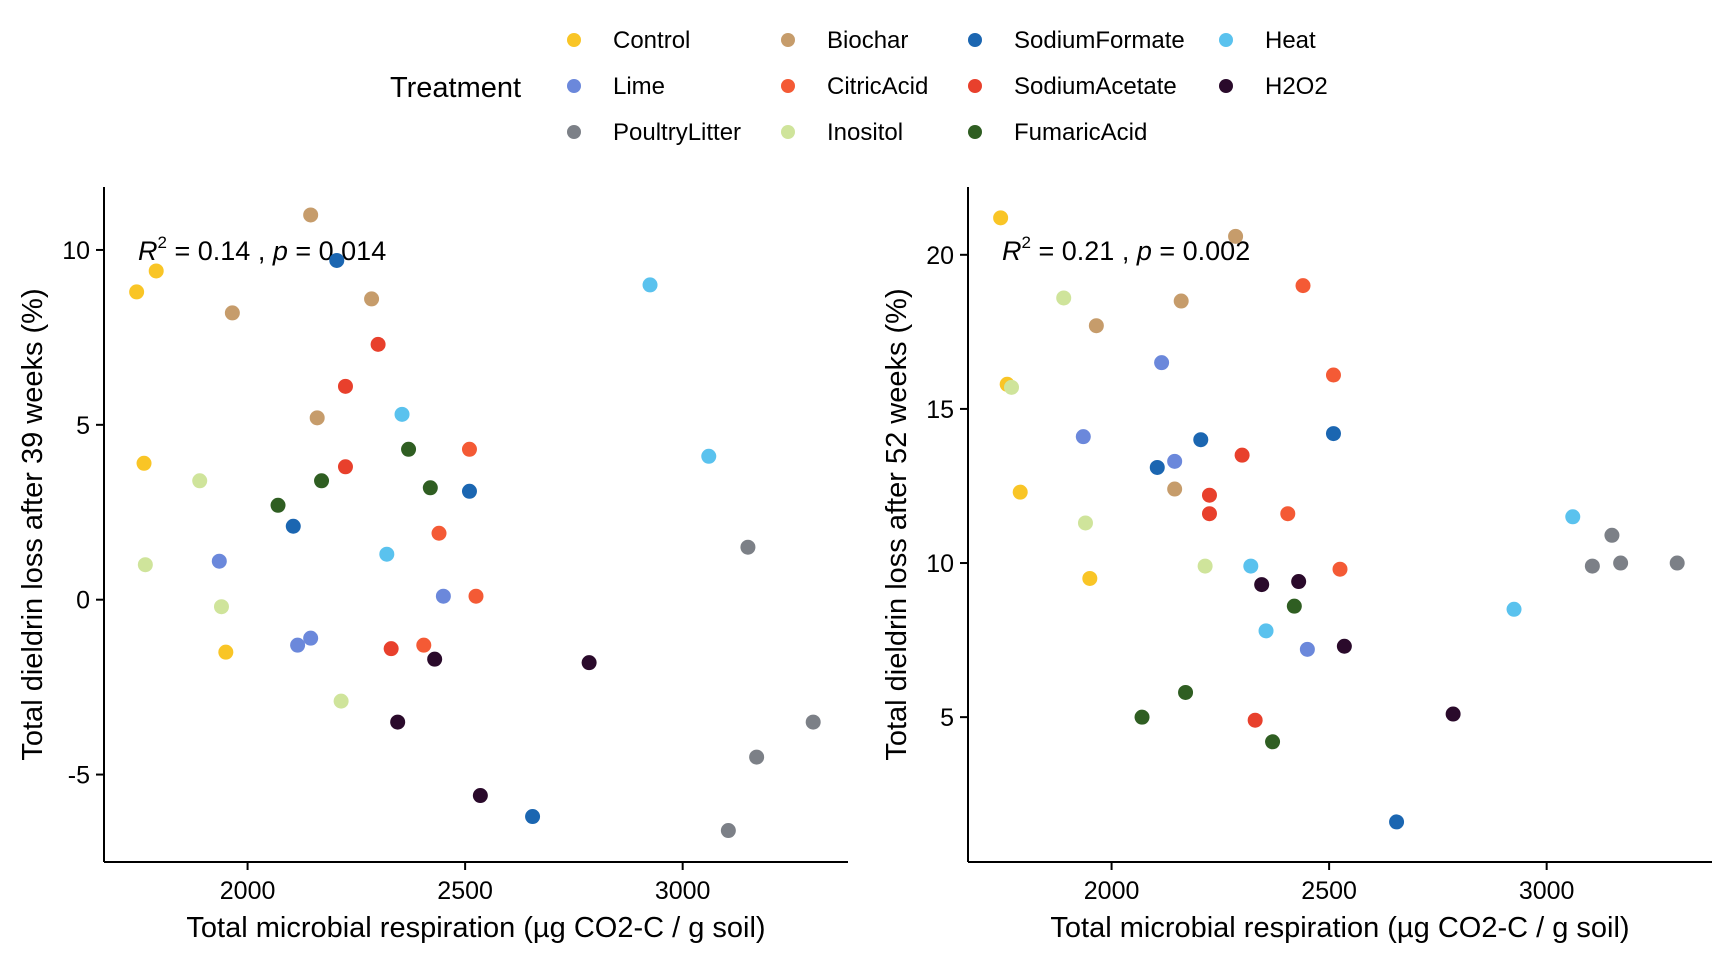 Image resolution: width=1728 pixels, height=960 pixels. I want to click on legend-label: H2O2, so click(1296, 86).